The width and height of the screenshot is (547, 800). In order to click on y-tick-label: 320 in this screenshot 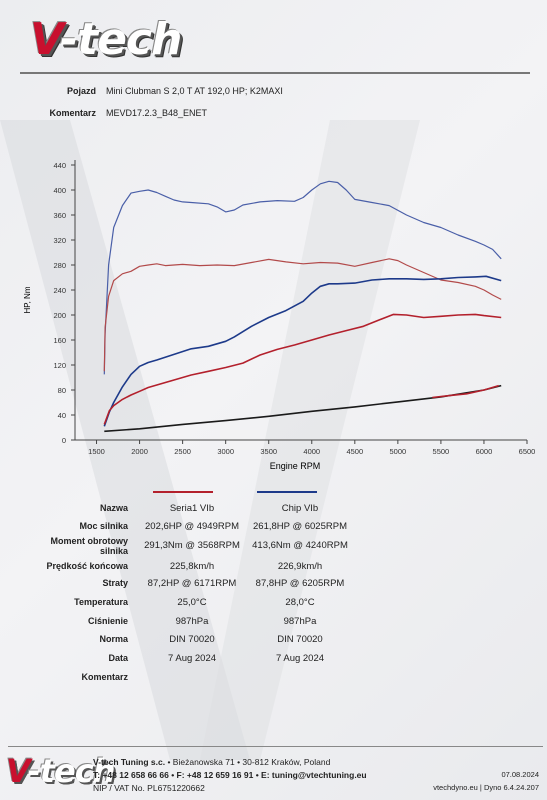, I will do `click(59, 240)`.